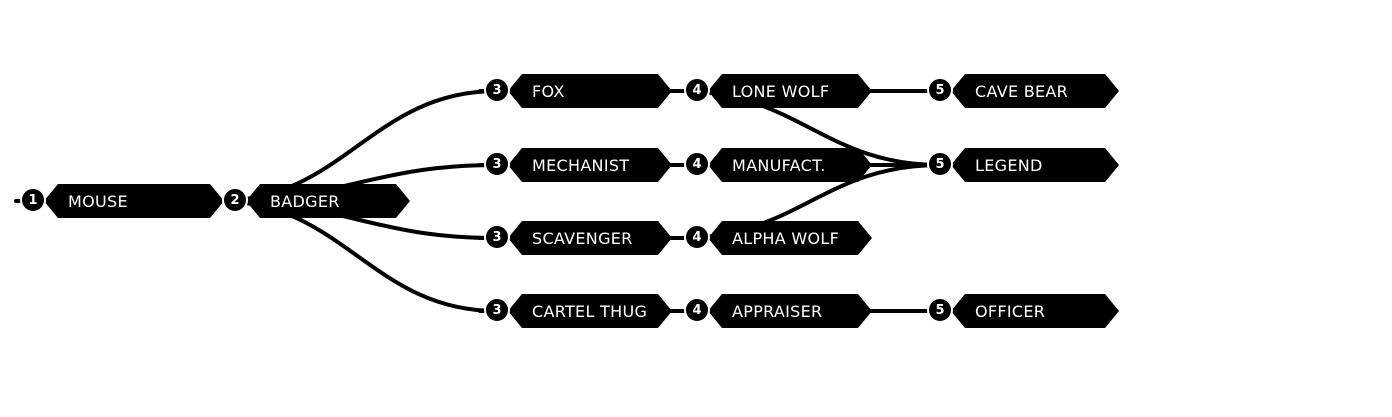 The image size is (1392, 417). What do you see at coordinates (581, 165) in the screenshot?
I see `node-label: MECHANIST` at bounding box center [581, 165].